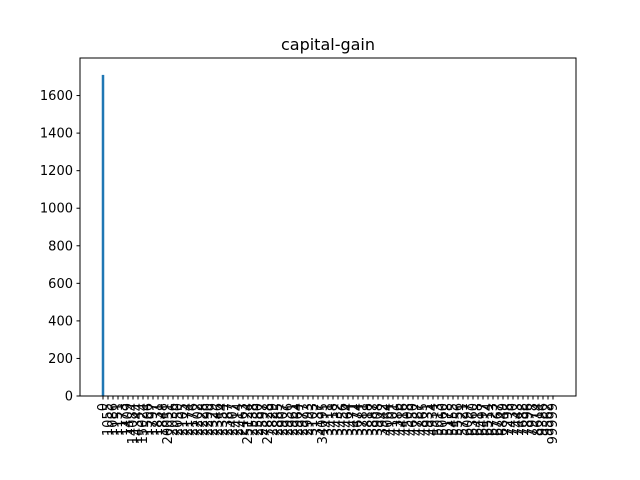  I want to click on x-tick-label: 5060, so click(443, 419).